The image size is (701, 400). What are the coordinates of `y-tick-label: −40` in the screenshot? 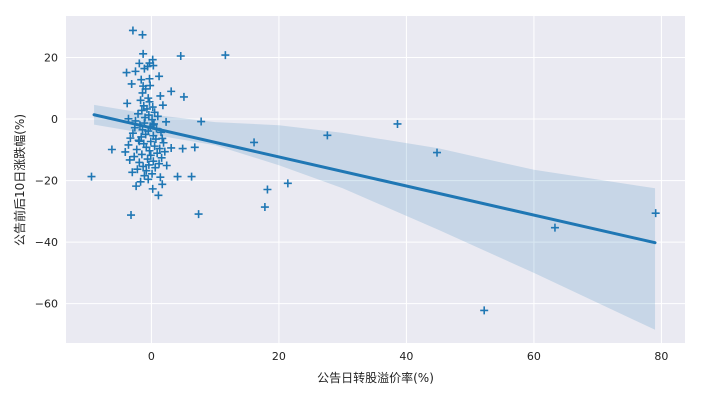 It's located at (46, 242).